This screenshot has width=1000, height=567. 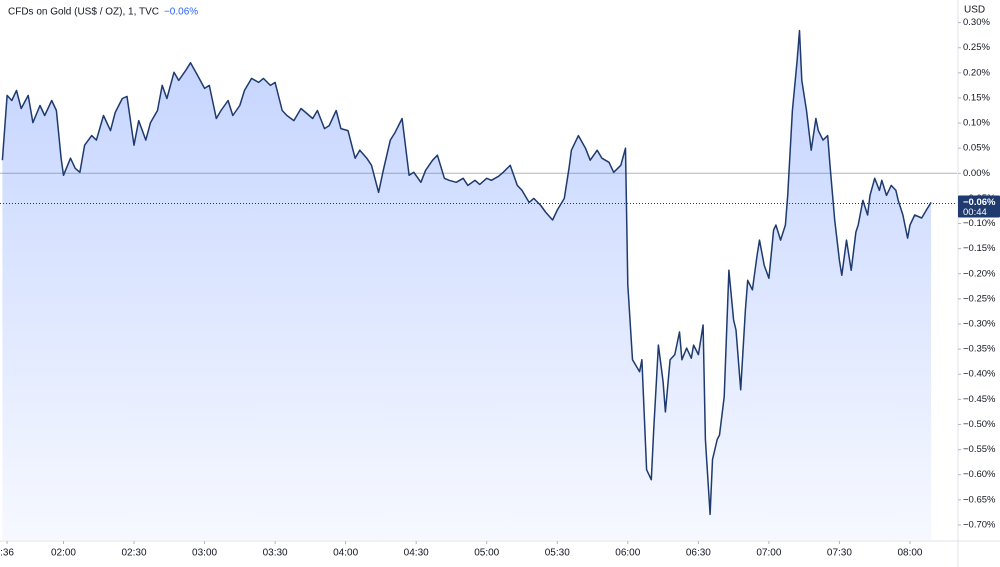 What do you see at coordinates (181, 12) in the screenshot?
I see `header-change: −0.06%` at bounding box center [181, 12].